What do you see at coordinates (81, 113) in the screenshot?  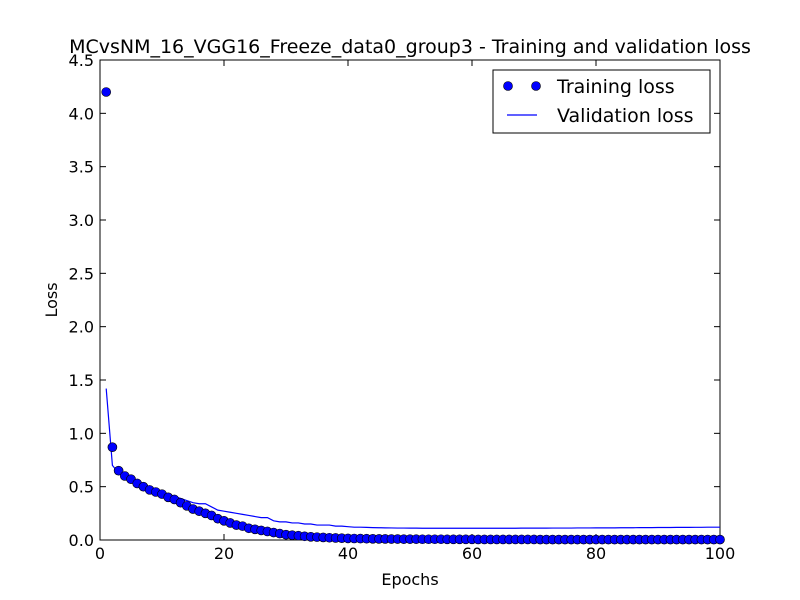 I see `y-tick-label: 4.0` at bounding box center [81, 113].